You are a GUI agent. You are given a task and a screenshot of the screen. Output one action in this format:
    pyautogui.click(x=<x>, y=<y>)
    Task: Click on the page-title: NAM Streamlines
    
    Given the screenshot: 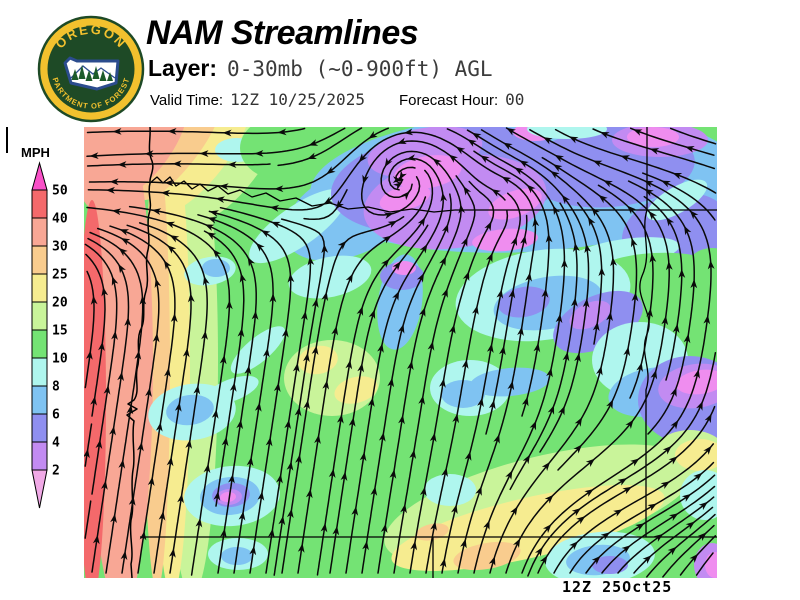 What is the action you would take?
    pyautogui.click(x=282, y=33)
    